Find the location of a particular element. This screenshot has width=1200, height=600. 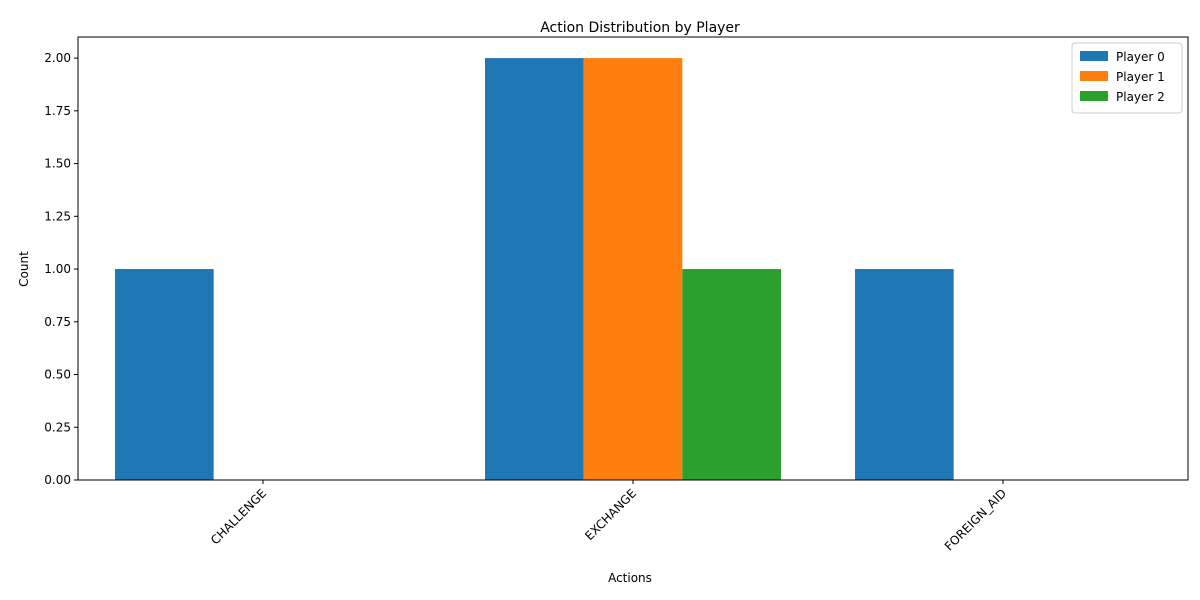

y-tick-label: 1.75 is located at coordinates (57, 111).